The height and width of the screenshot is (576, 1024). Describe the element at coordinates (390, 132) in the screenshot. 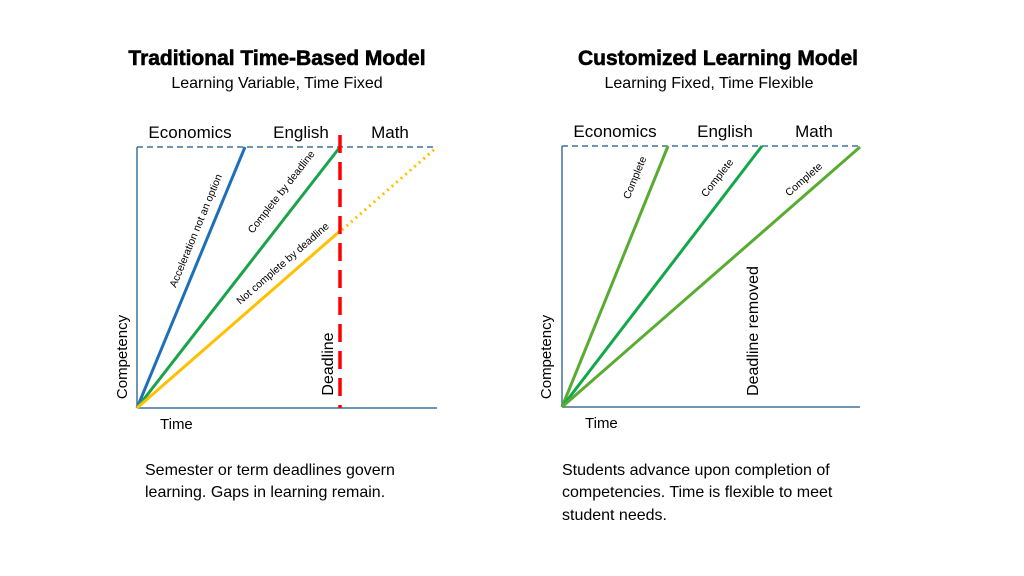

I see `left-subject-math: Math` at that location.